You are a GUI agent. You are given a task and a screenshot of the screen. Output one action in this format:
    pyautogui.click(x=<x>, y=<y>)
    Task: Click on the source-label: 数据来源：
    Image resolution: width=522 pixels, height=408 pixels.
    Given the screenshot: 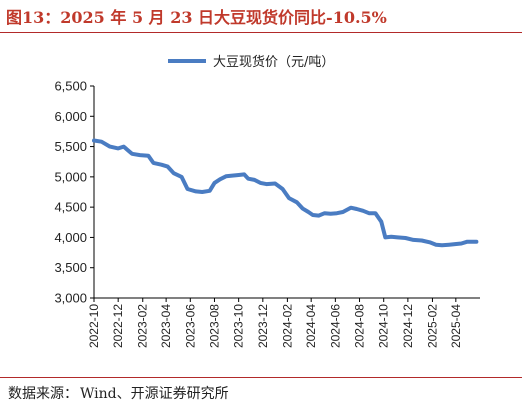 What is the action you would take?
    pyautogui.click(x=43, y=394)
    